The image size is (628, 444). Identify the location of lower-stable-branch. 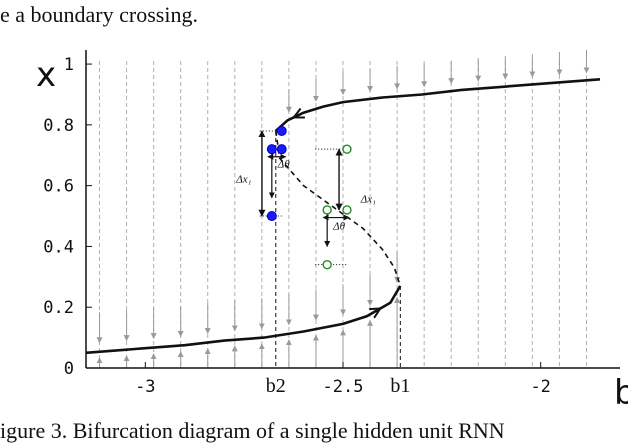
(243, 320).